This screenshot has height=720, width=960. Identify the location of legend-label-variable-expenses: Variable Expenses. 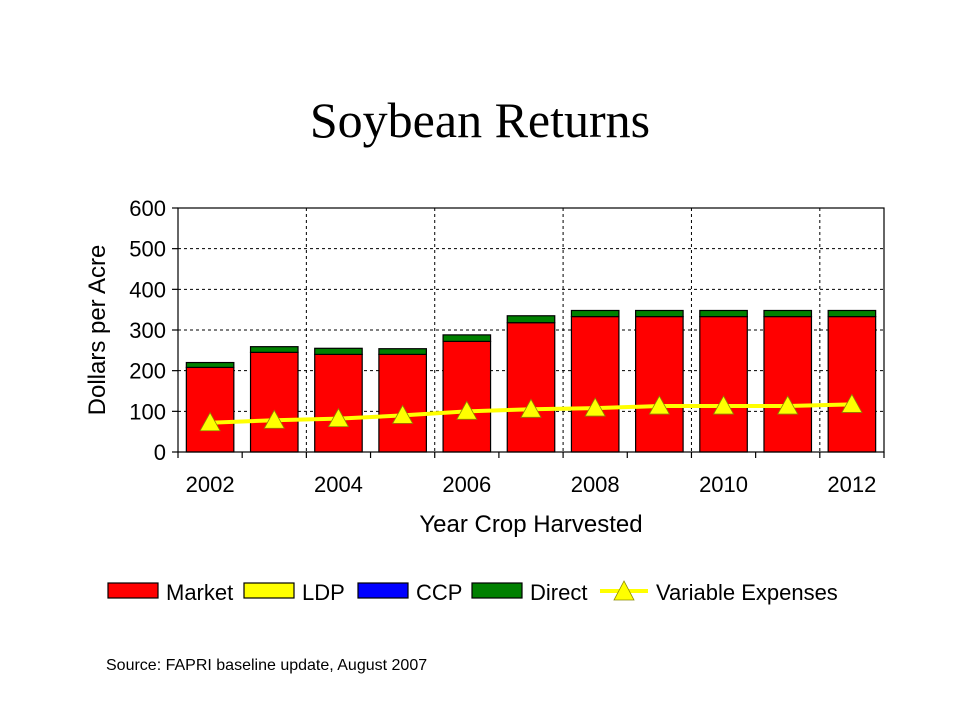
(747, 592).